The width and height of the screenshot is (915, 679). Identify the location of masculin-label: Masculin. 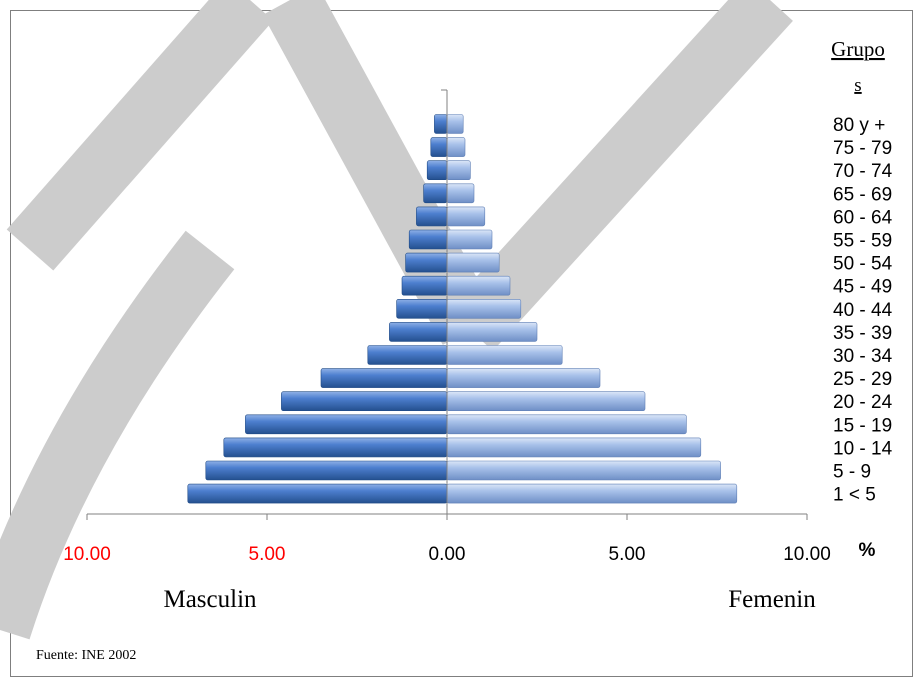
(210, 599).